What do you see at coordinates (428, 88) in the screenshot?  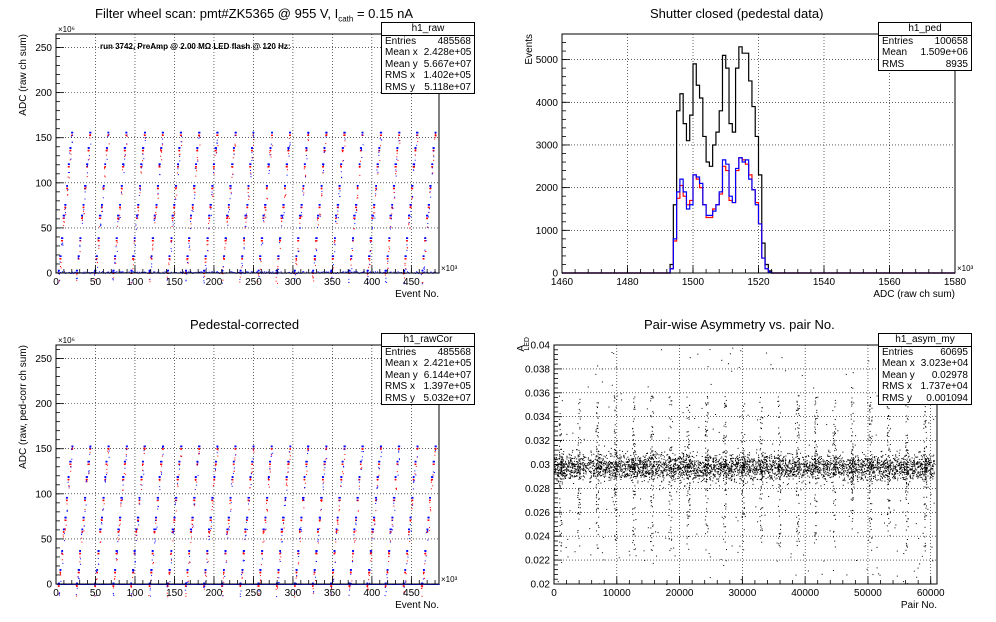 I see `stats-row: RMS y 5.118e+07` at bounding box center [428, 88].